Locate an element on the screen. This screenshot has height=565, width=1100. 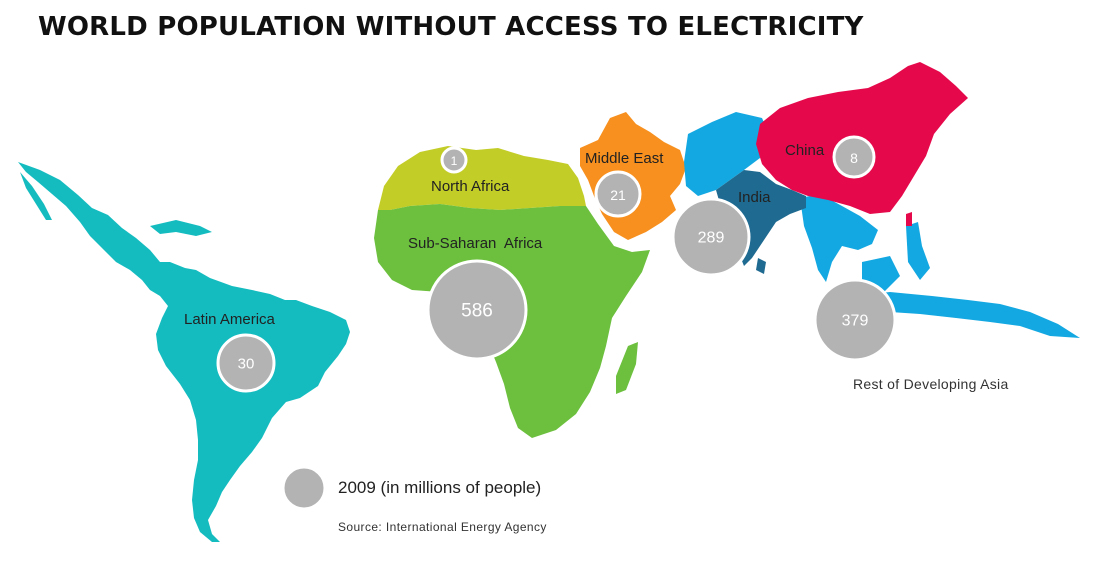
label-sub-saharan-africa: Sub-Saharan Africa is located at coordinates (475, 243).